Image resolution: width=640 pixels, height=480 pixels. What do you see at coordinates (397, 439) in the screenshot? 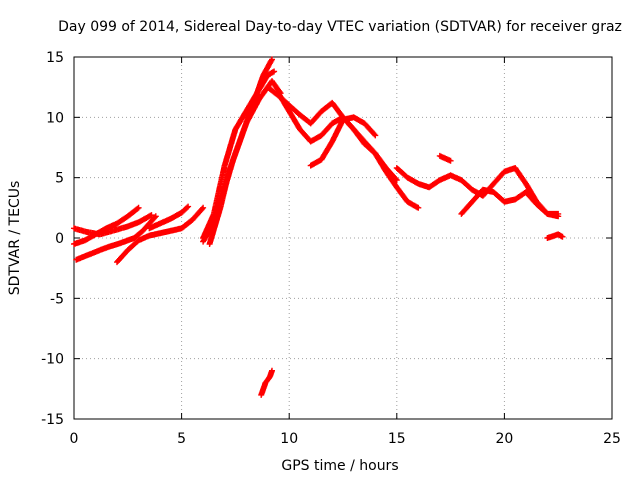
I see `x-tick-label: 15` at bounding box center [397, 439].